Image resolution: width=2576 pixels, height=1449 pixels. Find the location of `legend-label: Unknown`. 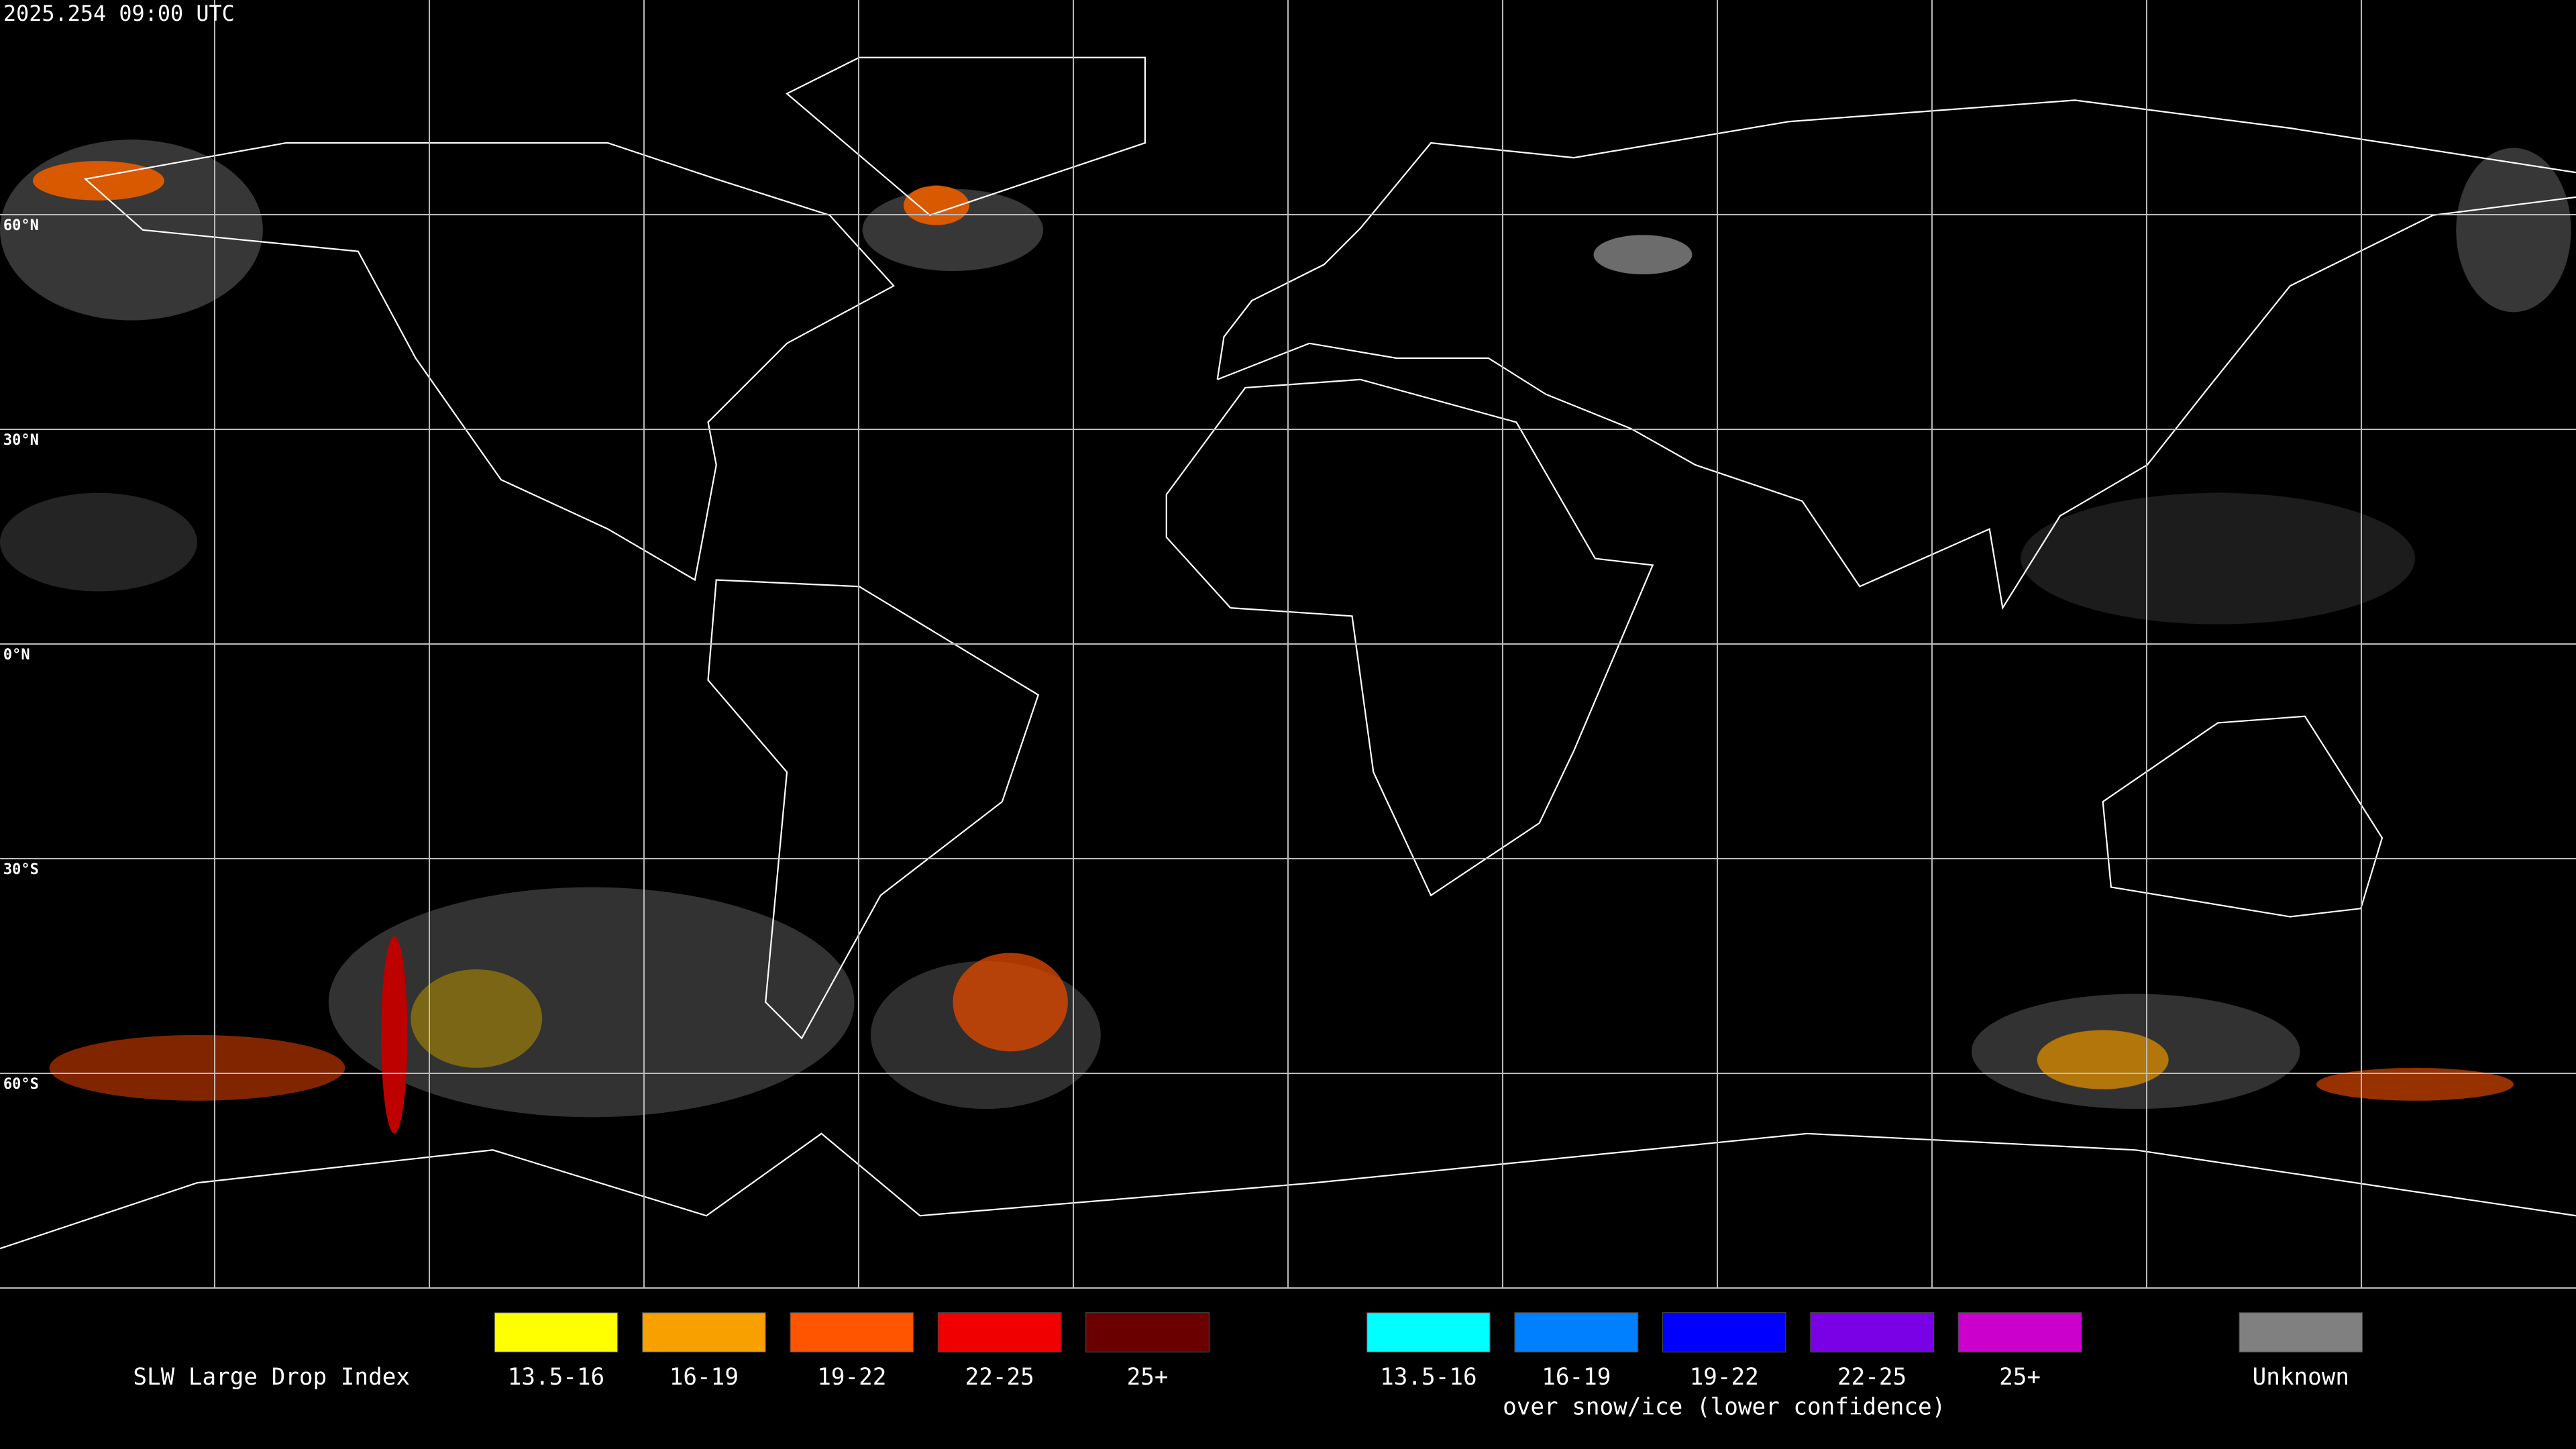

legend-label: Unknown is located at coordinates (2301, 1377).